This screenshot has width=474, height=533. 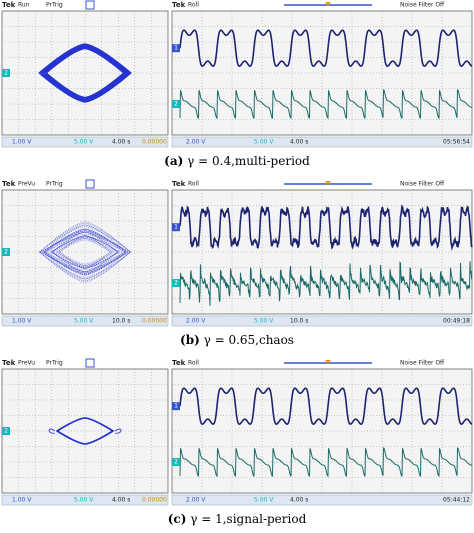 I want to click on caption: (b) γ = 0.65,chaos, so click(x=237, y=340).